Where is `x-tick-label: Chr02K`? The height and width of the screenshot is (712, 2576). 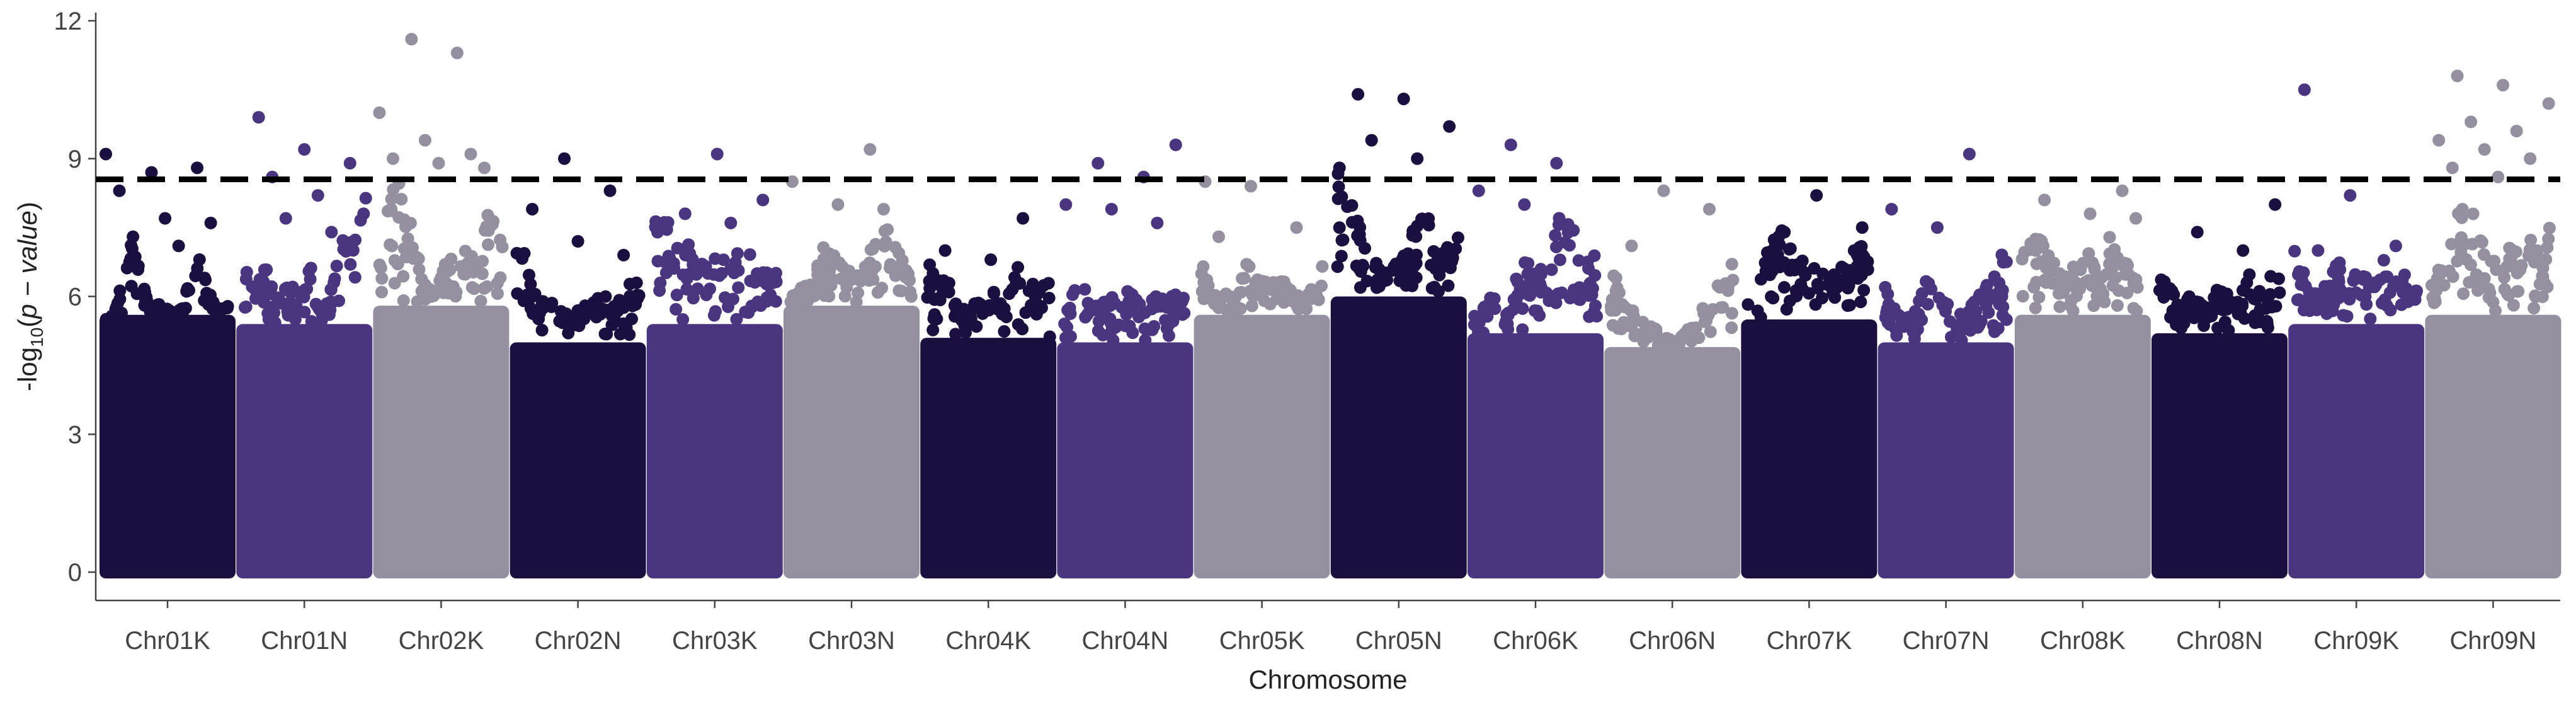 x-tick-label: Chr02K is located at coordinates (441, 641).